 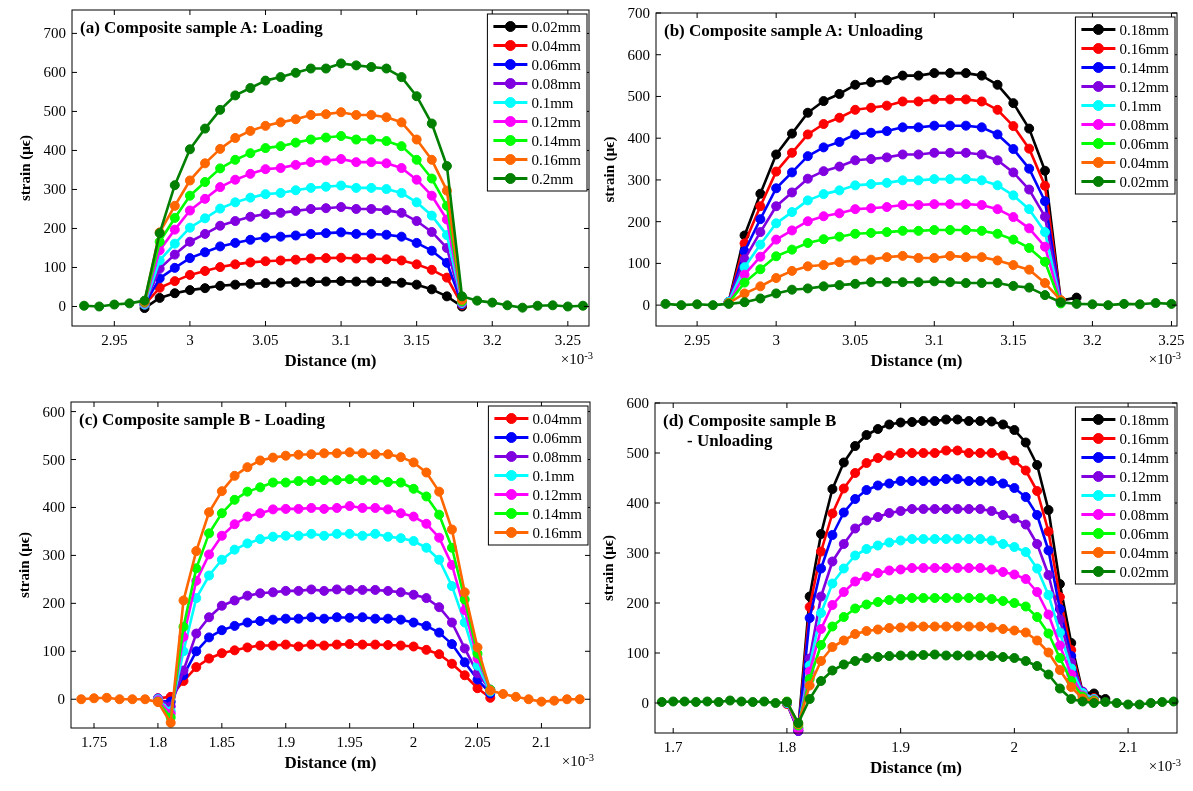 I want to click on x-tick-label: 1.7, so click(x=673, y=747).